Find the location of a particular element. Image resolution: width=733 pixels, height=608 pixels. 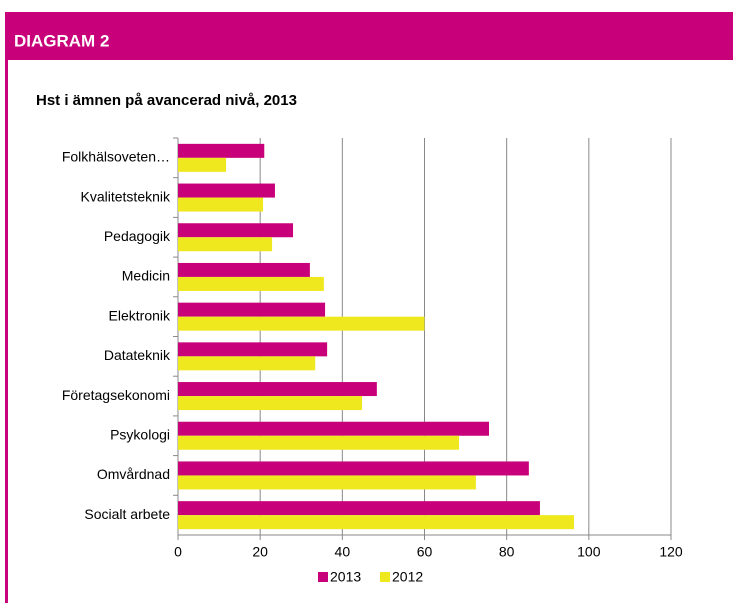

header-bar is located at coordinates (369, 36).